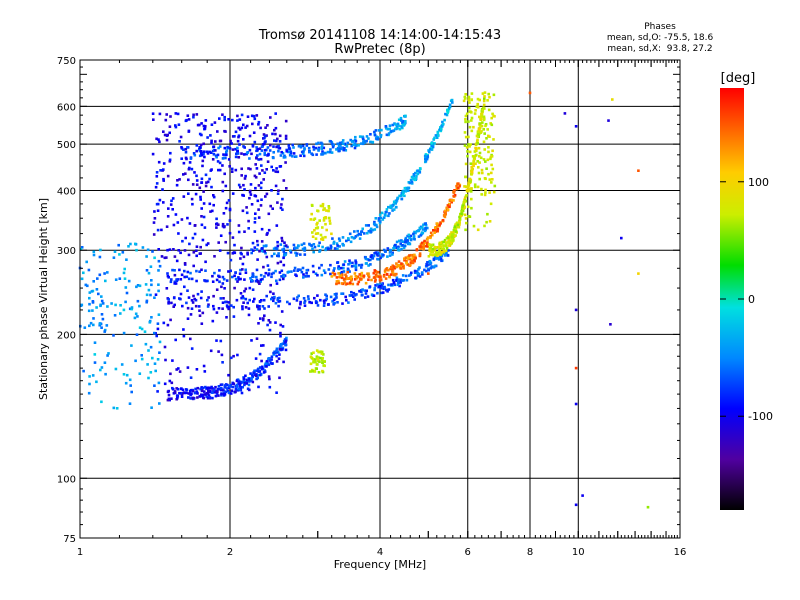  What do you see at coordinates (66, 145) in the screenshot?
I see `y-tick-label: 500` at bounding box center [66, 145].